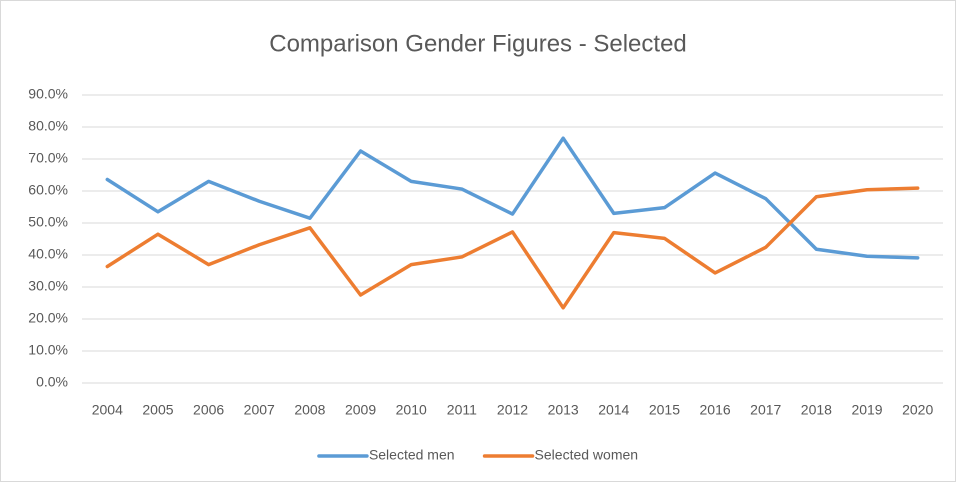 The height and width of the screenshot is (483, 957). I want to click on y-tick-label: 0.0%, so click(52, 382).